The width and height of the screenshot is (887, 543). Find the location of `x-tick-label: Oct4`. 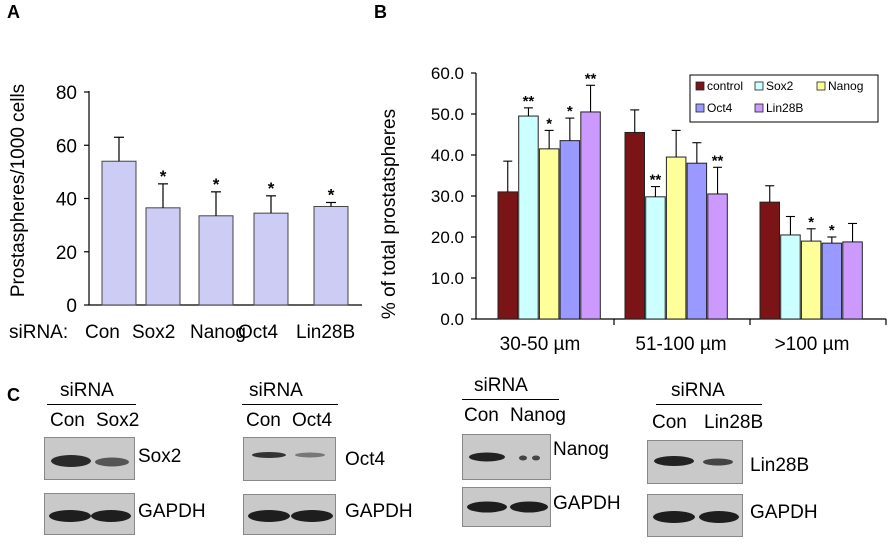

x-tick-label: Oct4 is located at coordinates (258, 332).